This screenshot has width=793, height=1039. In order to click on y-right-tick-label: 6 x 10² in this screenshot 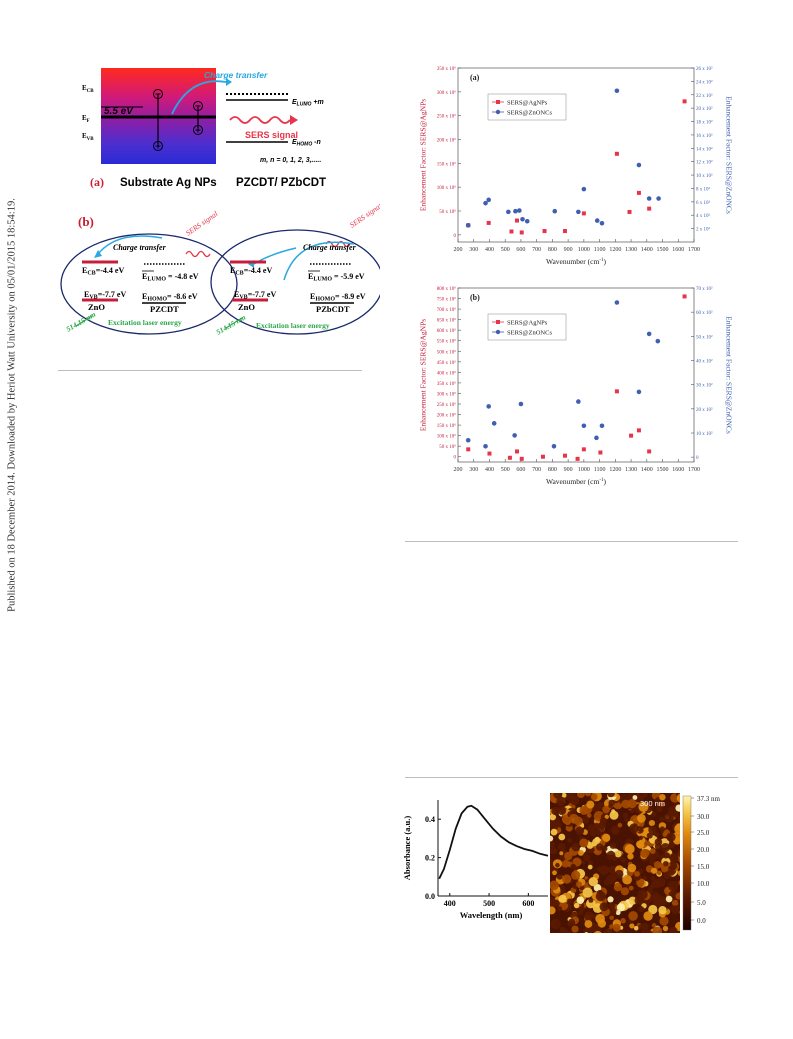, I will do `click(703, 203)`.